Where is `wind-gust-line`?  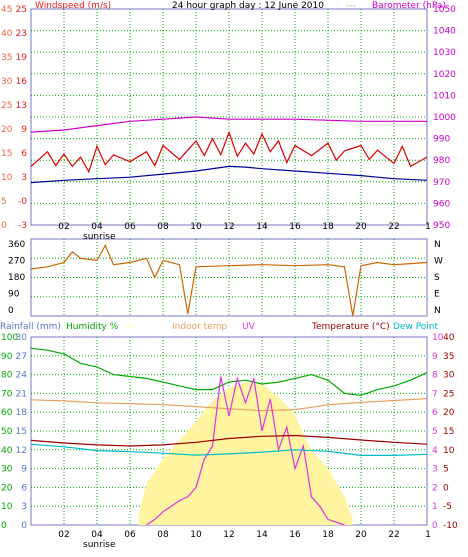
wind-gust-line is located at coordinates (229, 174).